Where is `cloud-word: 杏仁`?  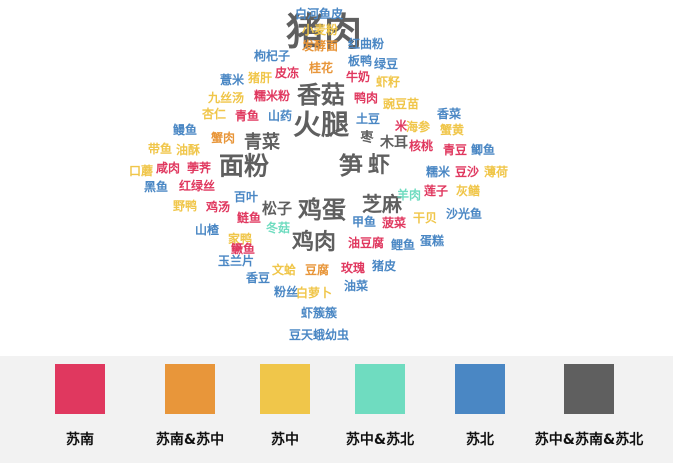 cloud-word: 杏仁 is located at coordinates (214, 114).